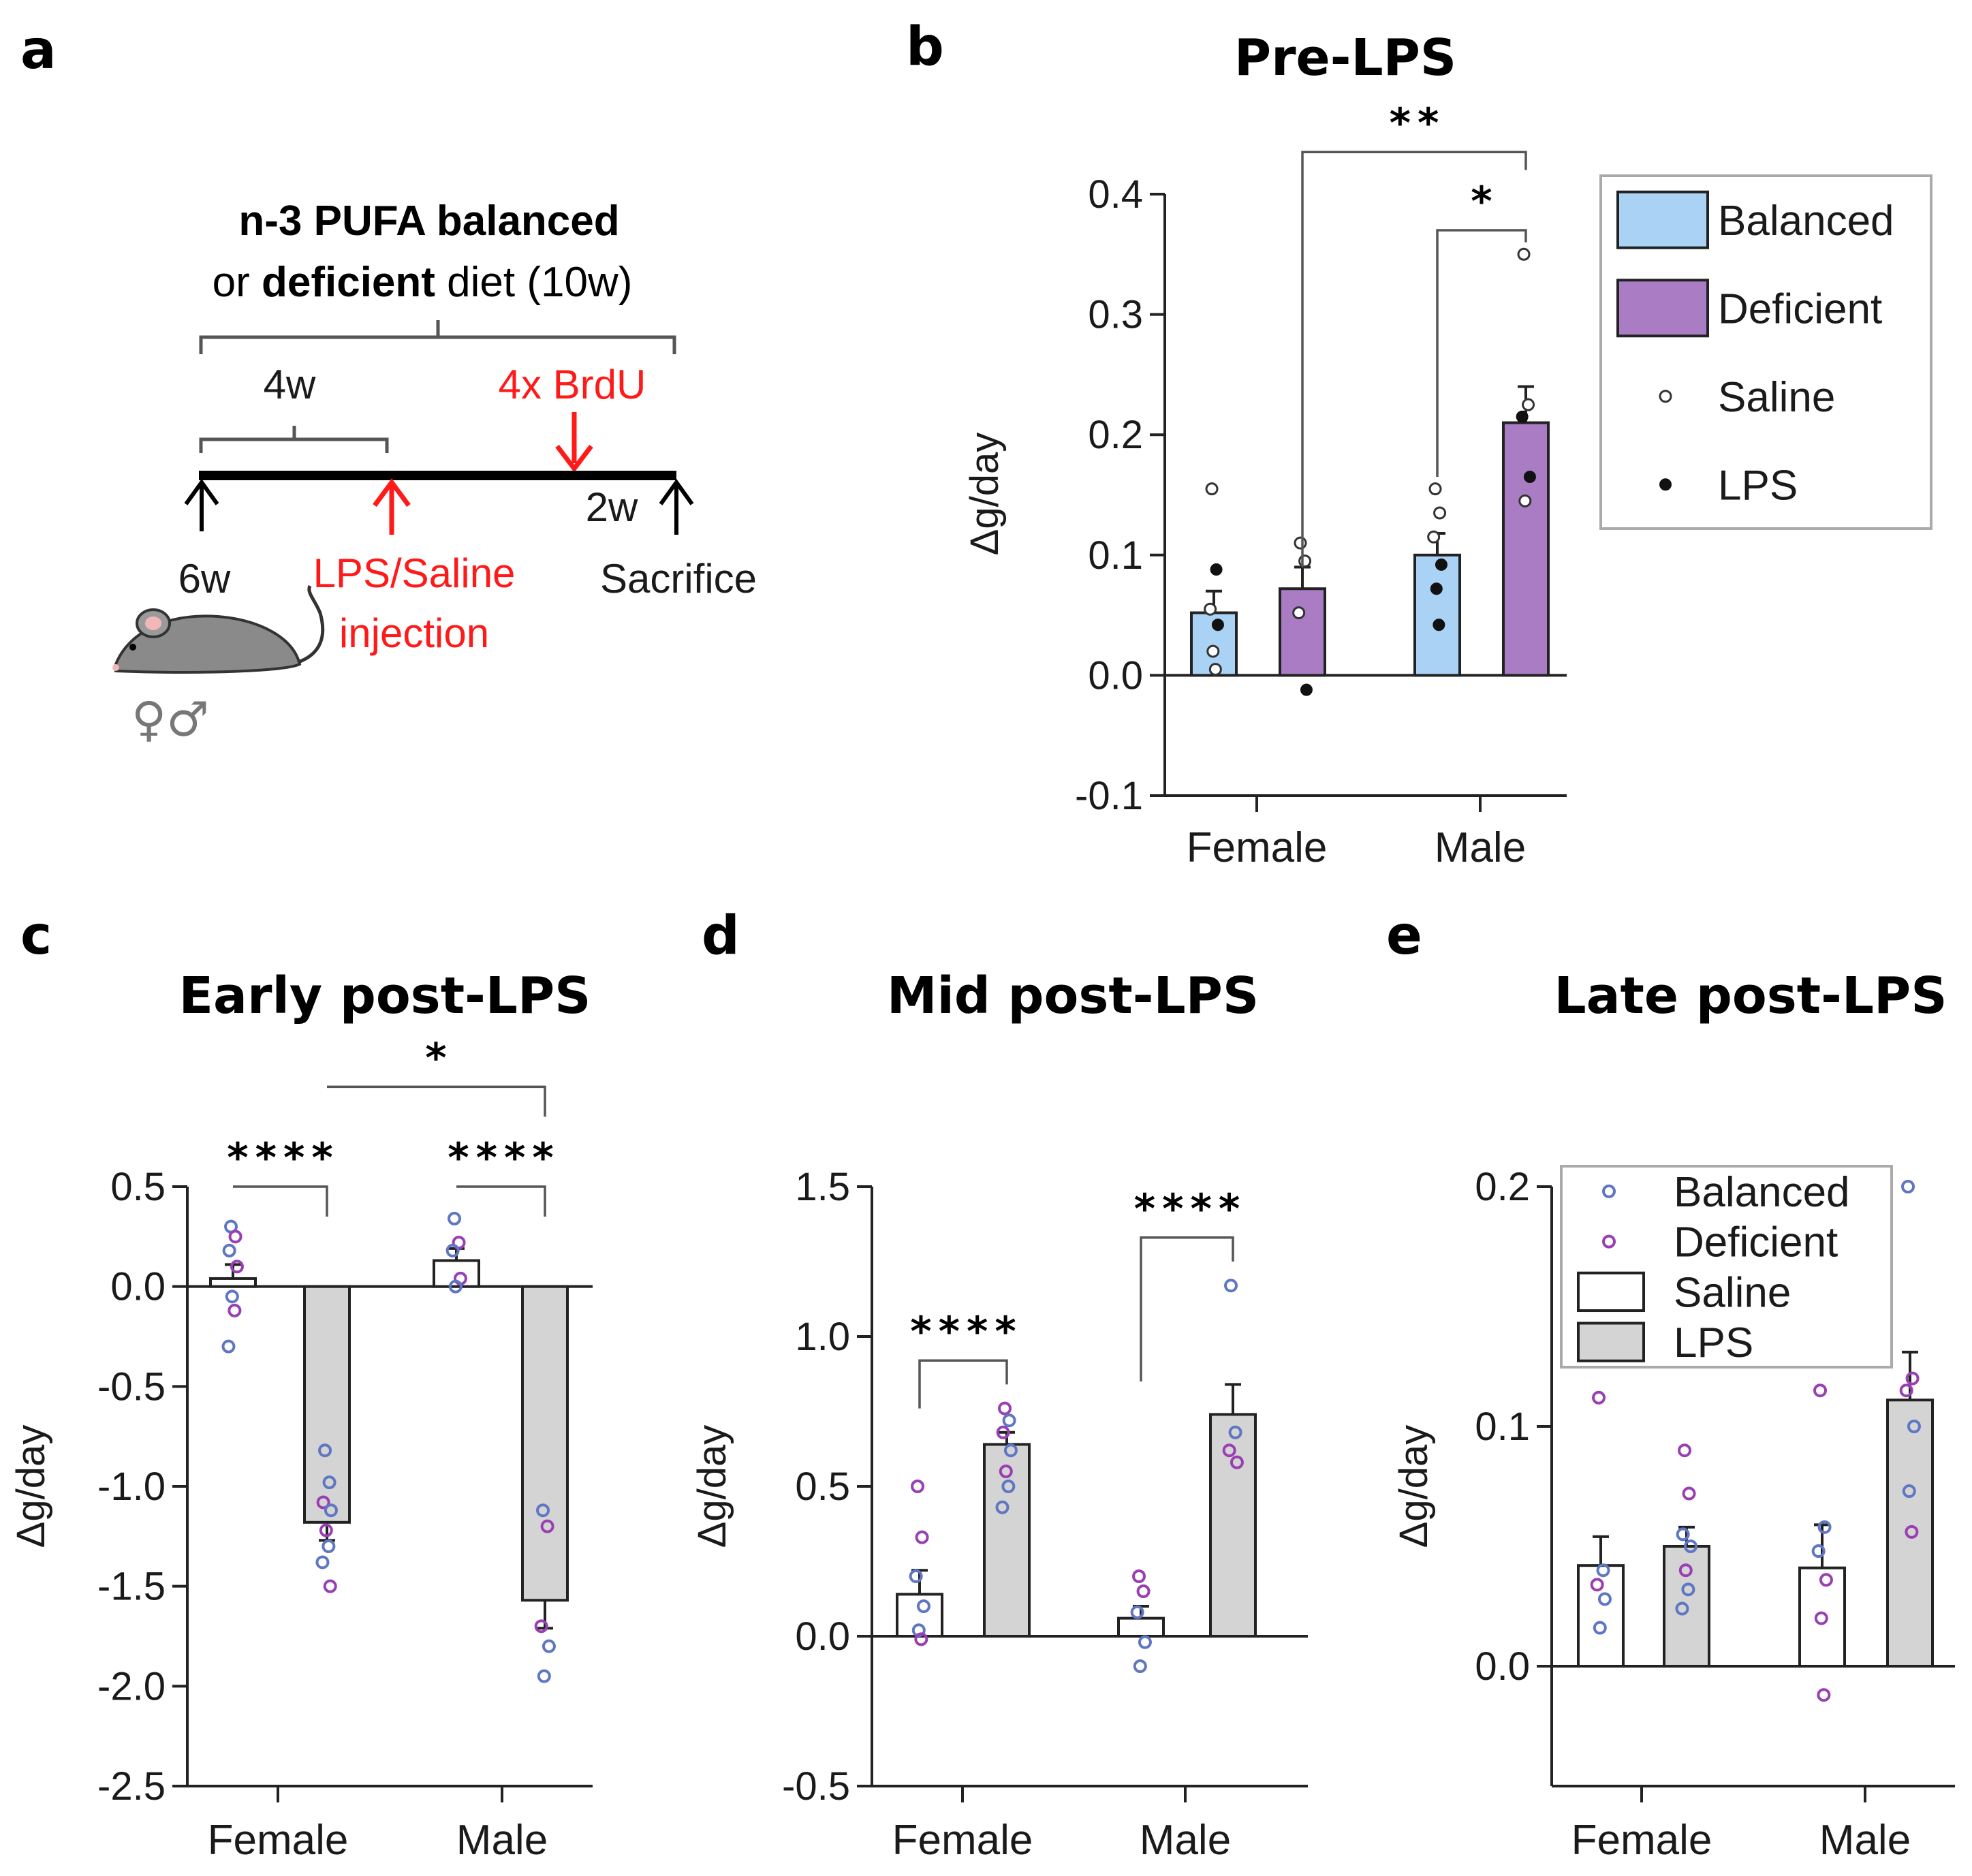 This screenshot has height=1876, width=1972. Describe the element at coordinates (1073, 996) in the screenshot. I see `chart-title-d: Mid post-LPS` at that location.